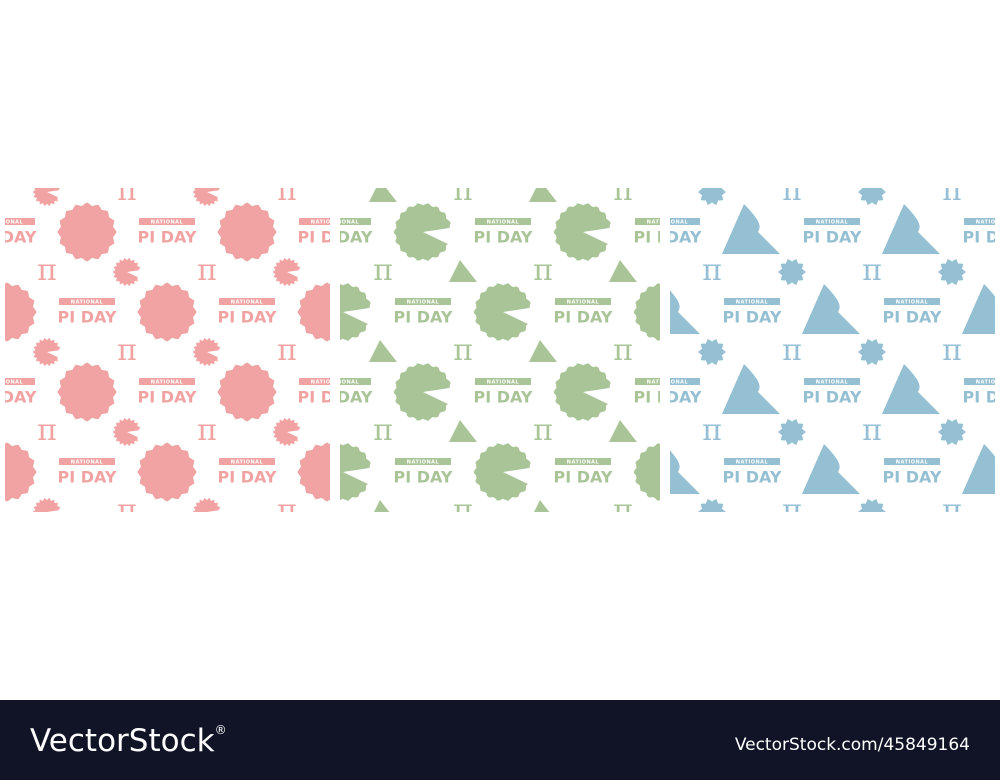 Image resolution: width=1000 pixels, height=780 pixels. Describe the element at coordinates (128, 741) in the screenshot. I see `brand-logo: VectorStock®` at that location.